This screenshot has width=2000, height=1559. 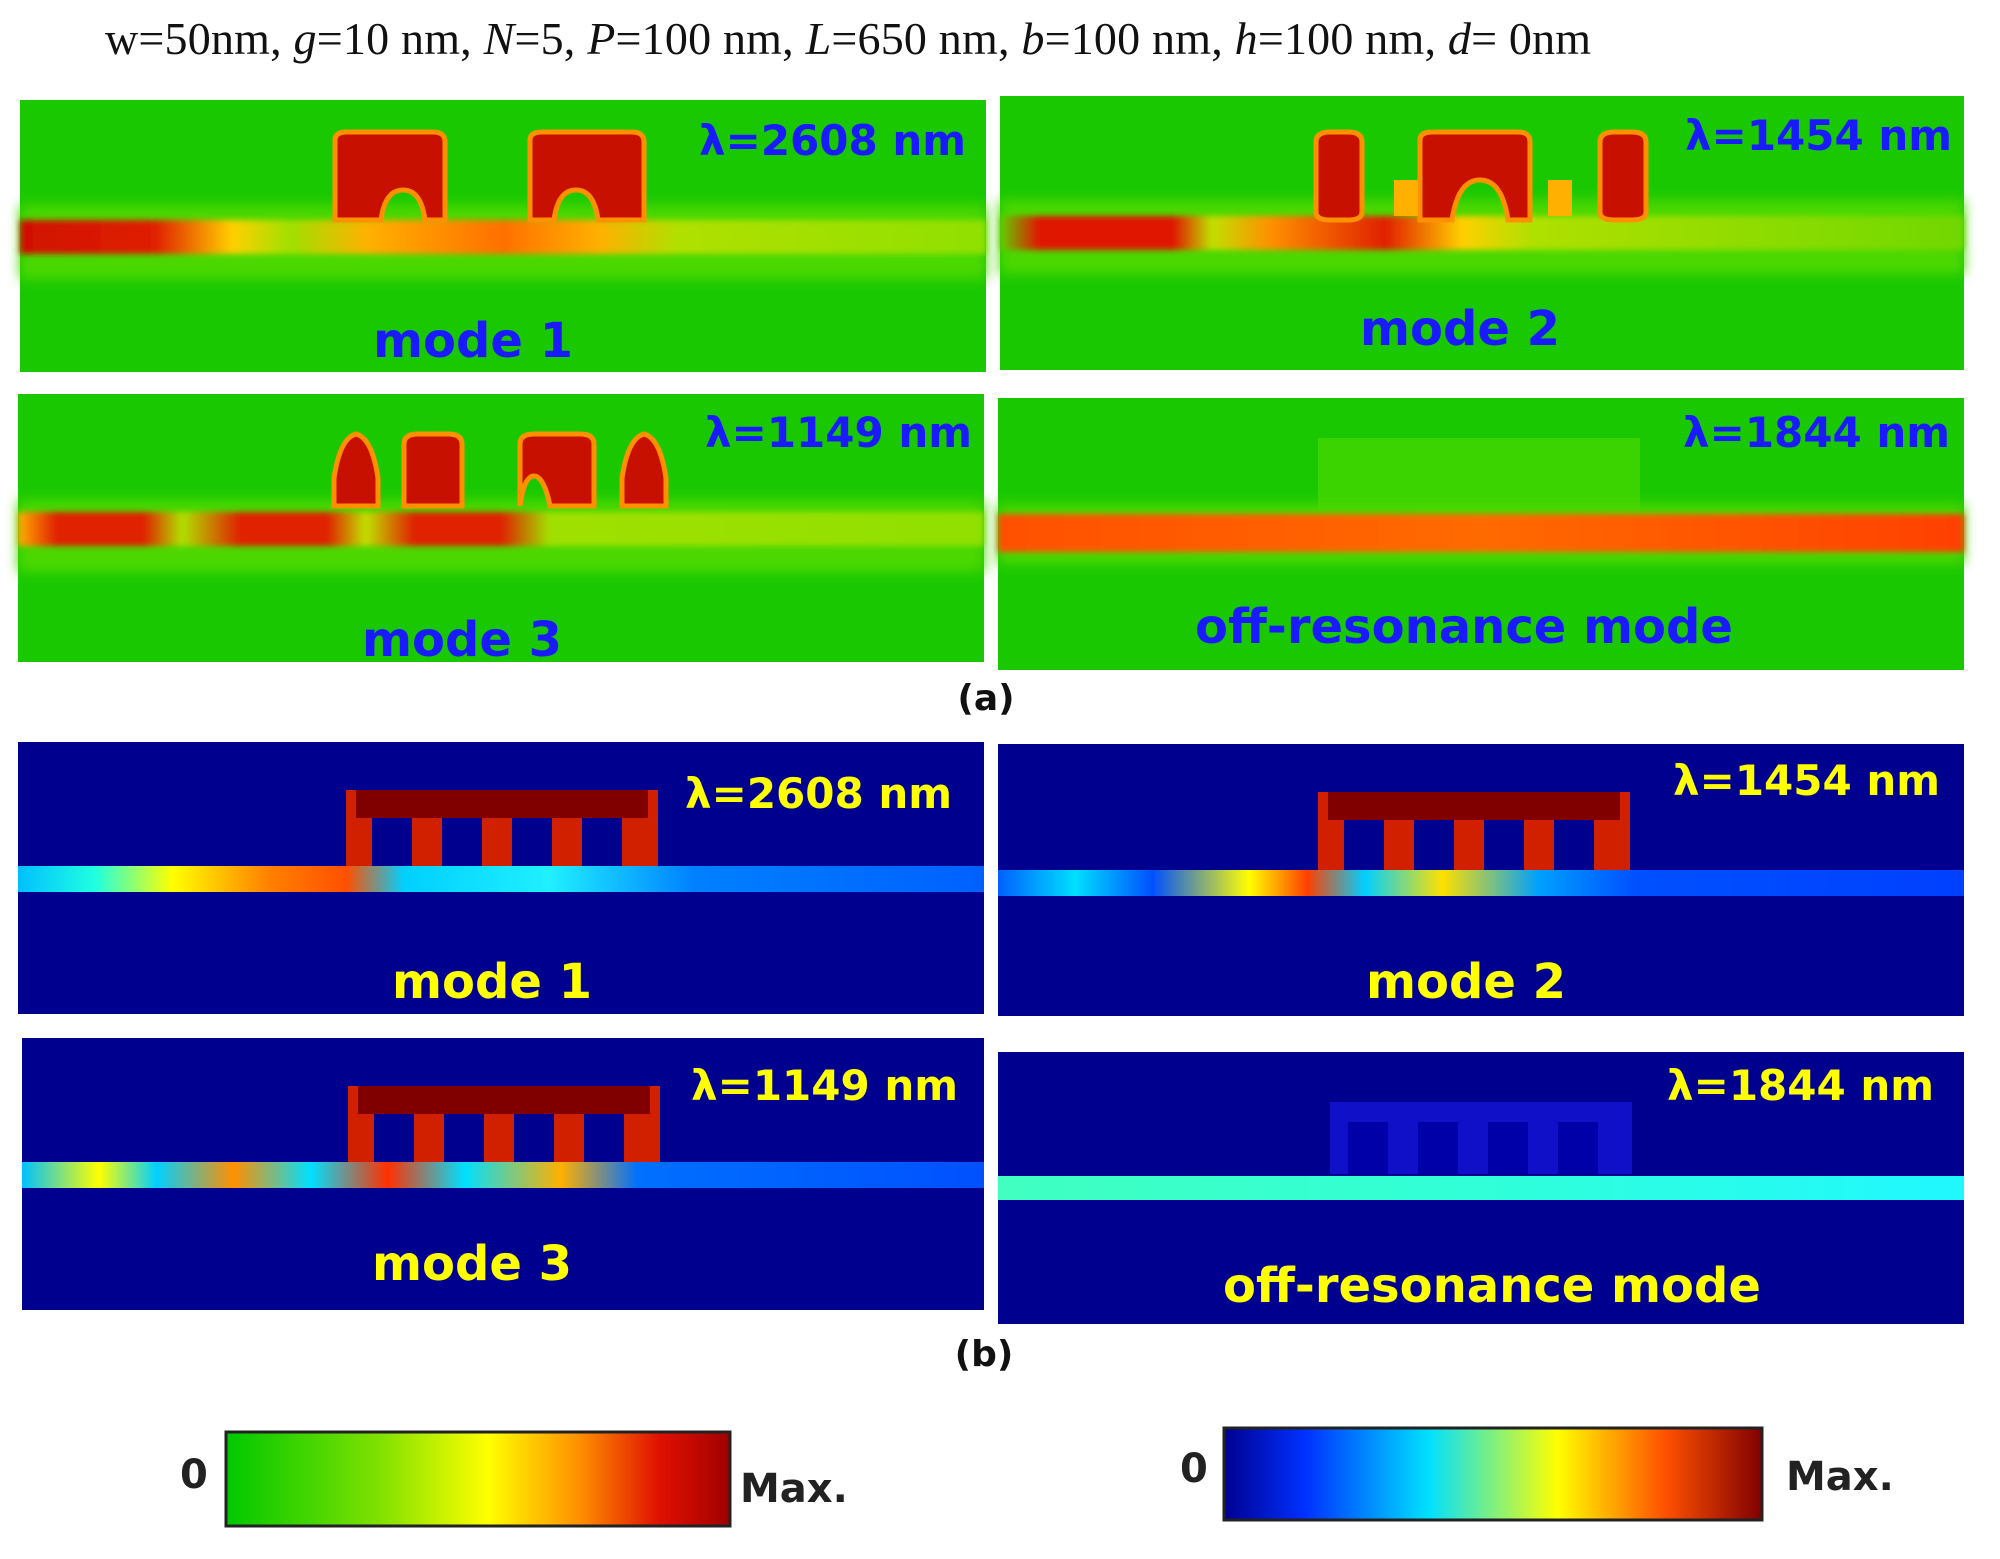 What do you see at coordinates (199, 38) in the screenshot?
I see `parameter-text-0: w=50nm,` at bounding box center [199, 38].